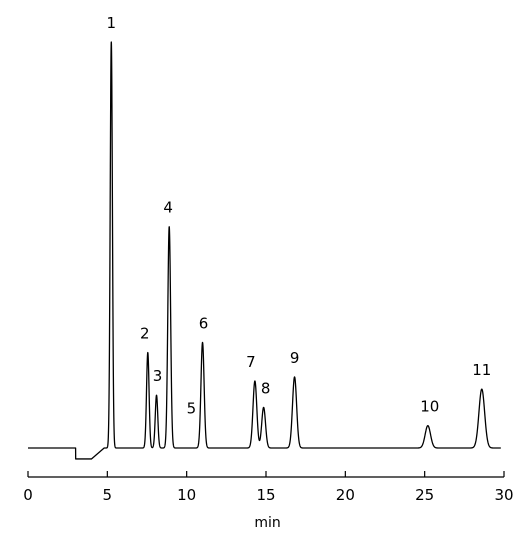 Image resolution: width=529 pixels, height=548 pixels. I want to click on peak-label-5: 5, so click(192, 409).